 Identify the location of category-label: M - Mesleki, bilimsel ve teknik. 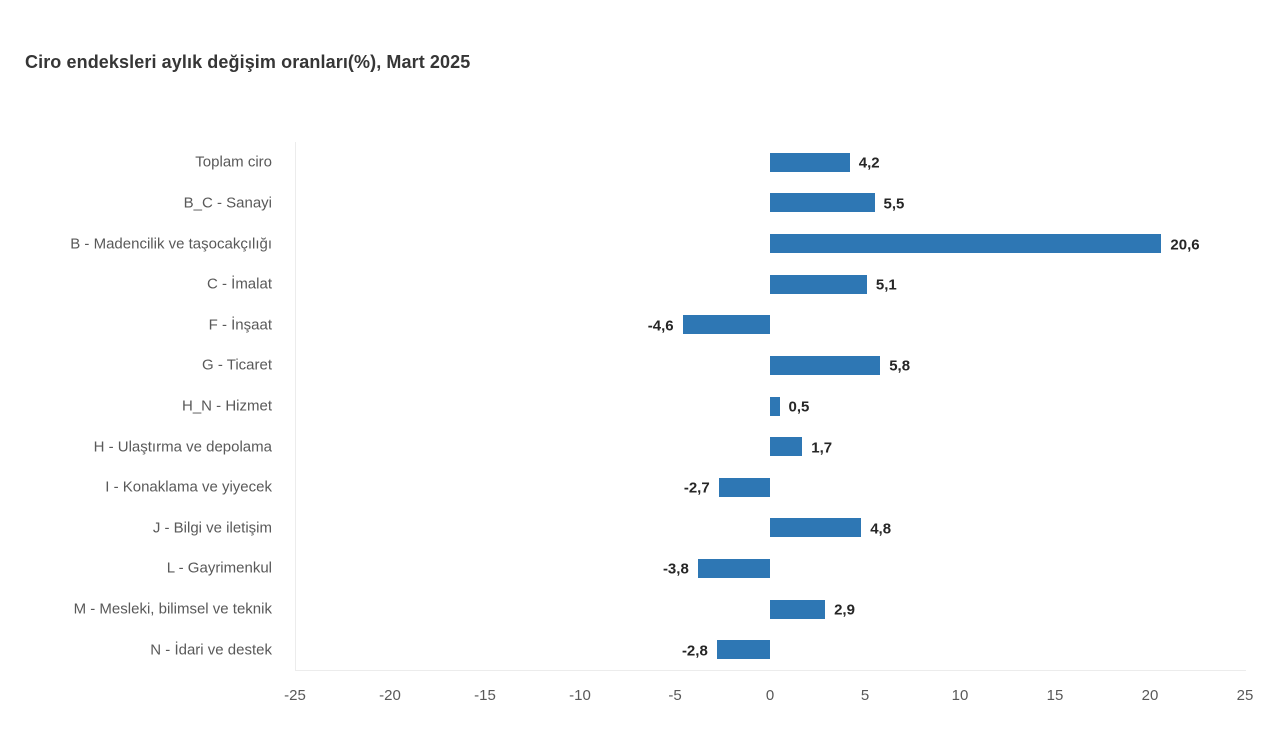
(172, 609).